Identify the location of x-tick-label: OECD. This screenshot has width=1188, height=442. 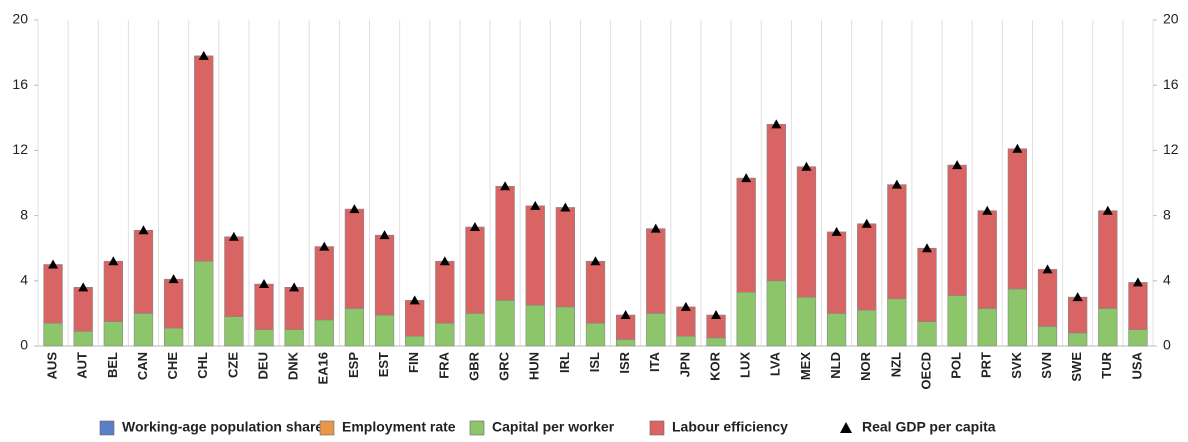
(925, 371).